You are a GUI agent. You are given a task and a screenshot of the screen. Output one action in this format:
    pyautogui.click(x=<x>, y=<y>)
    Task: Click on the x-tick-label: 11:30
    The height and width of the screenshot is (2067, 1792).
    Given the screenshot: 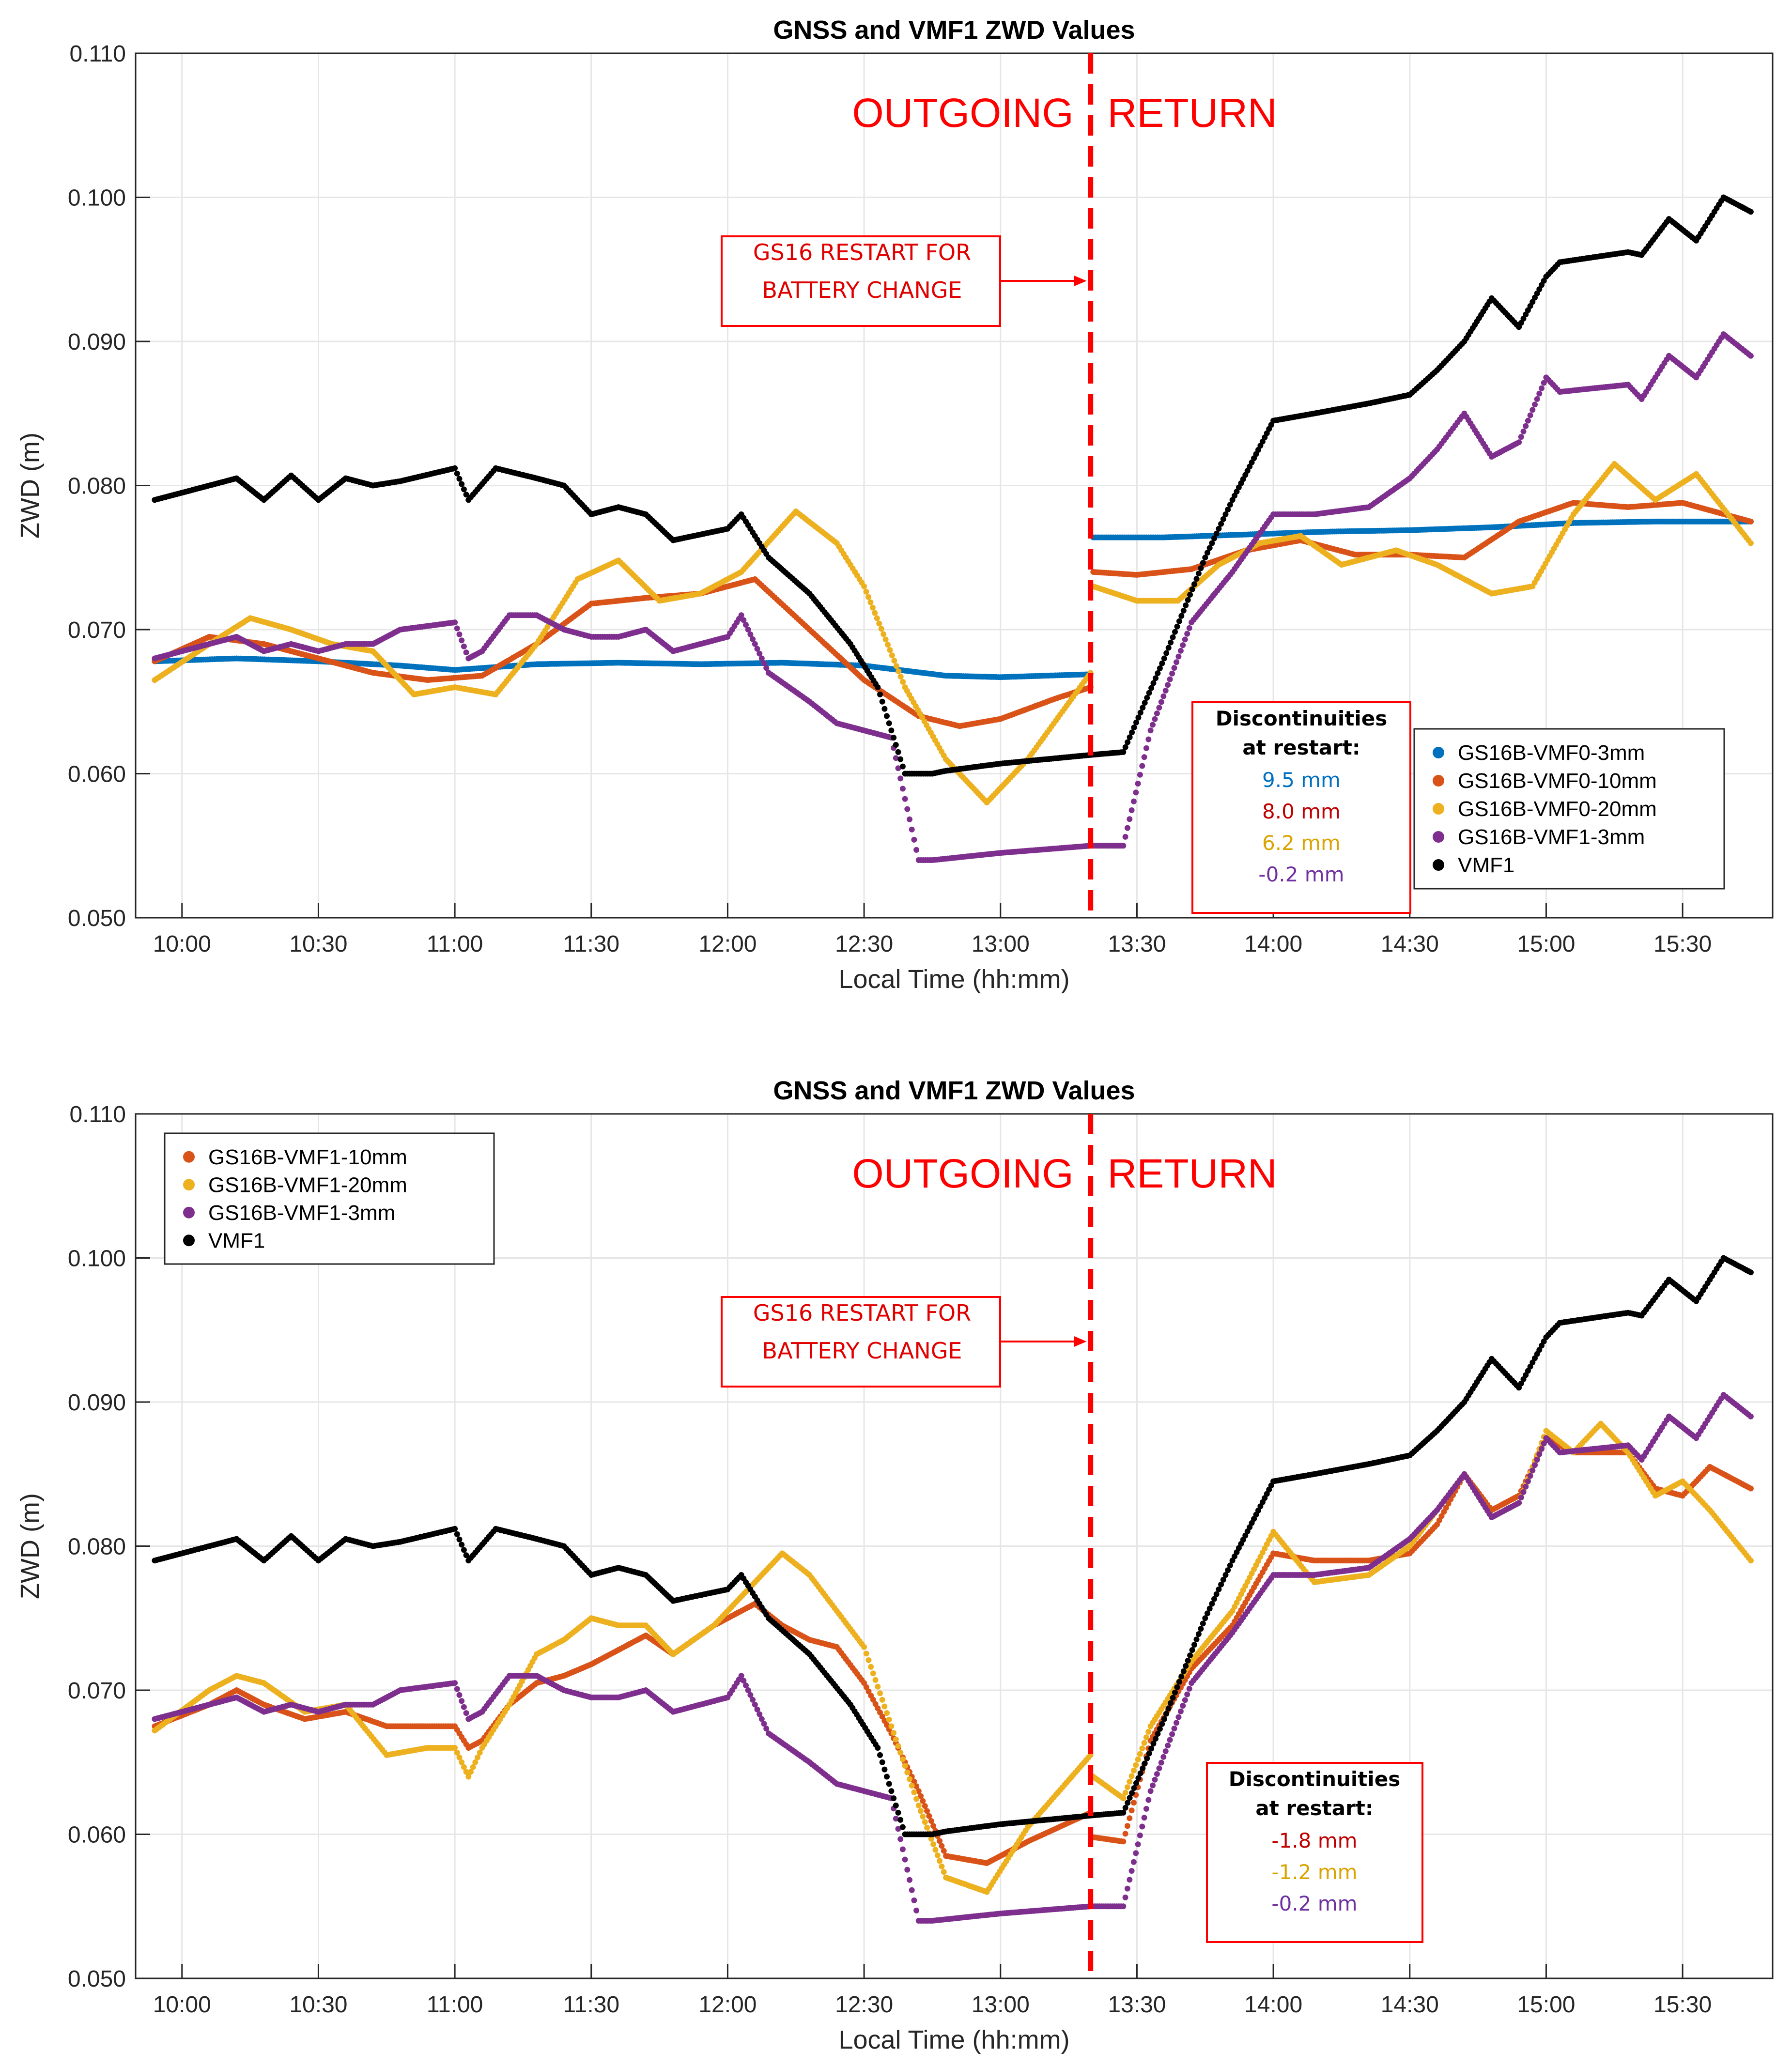 What is the action you would take?
    pyautogui.click(x=591, y=2005)
    